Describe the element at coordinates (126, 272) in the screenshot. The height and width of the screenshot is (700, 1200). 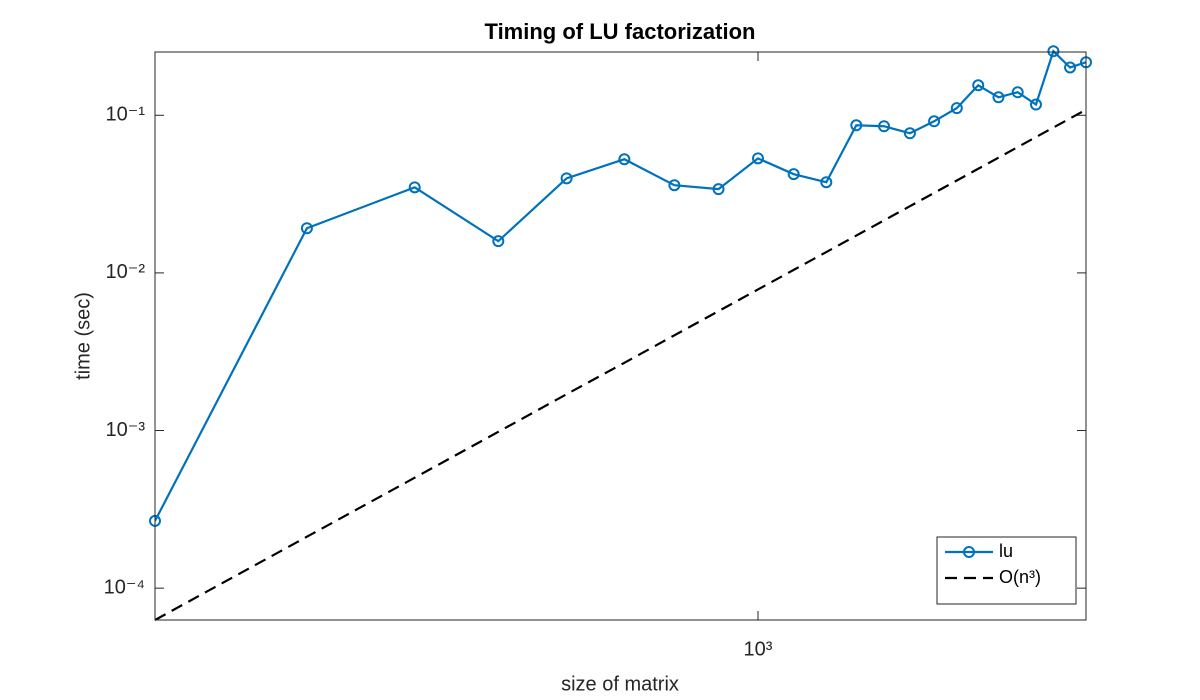
I see `y-tick-label: 10⁻²` at that location.